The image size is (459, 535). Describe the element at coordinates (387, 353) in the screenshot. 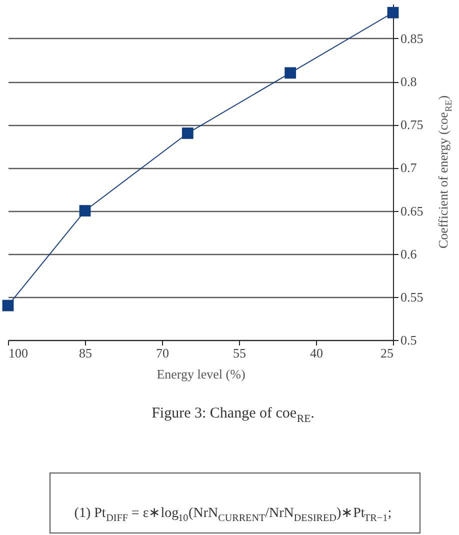

I see `x-tick-label: 25` at that location.